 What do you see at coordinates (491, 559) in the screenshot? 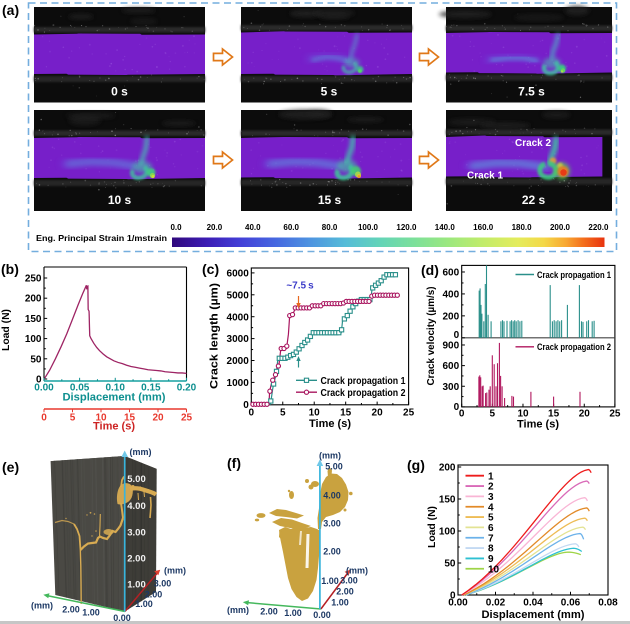
I see `svg-text: 9` at bounding box center [491, 559].